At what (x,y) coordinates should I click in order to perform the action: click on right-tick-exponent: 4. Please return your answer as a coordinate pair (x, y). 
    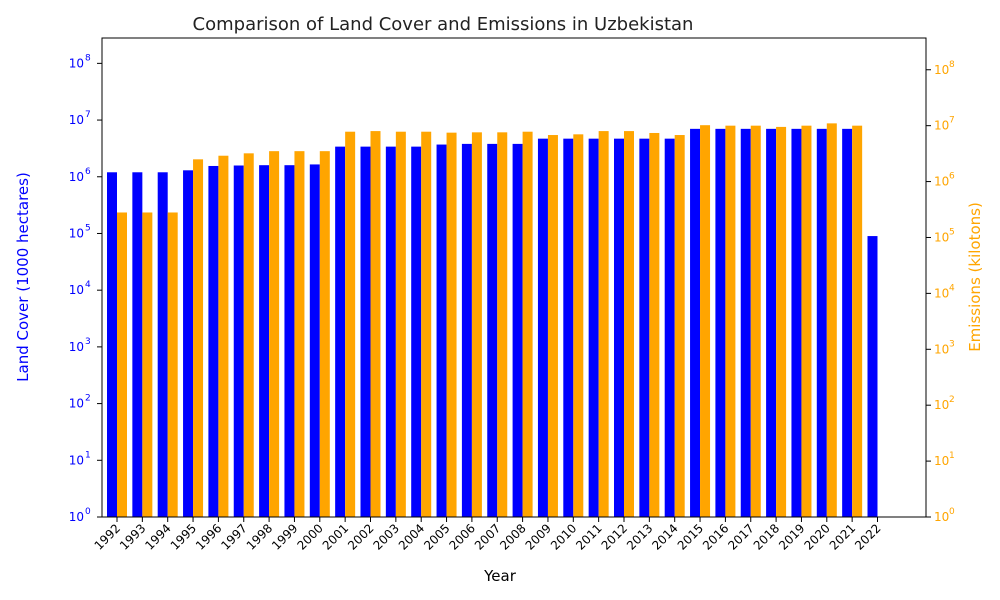
    Looking at the image, I should click on (952, 288).